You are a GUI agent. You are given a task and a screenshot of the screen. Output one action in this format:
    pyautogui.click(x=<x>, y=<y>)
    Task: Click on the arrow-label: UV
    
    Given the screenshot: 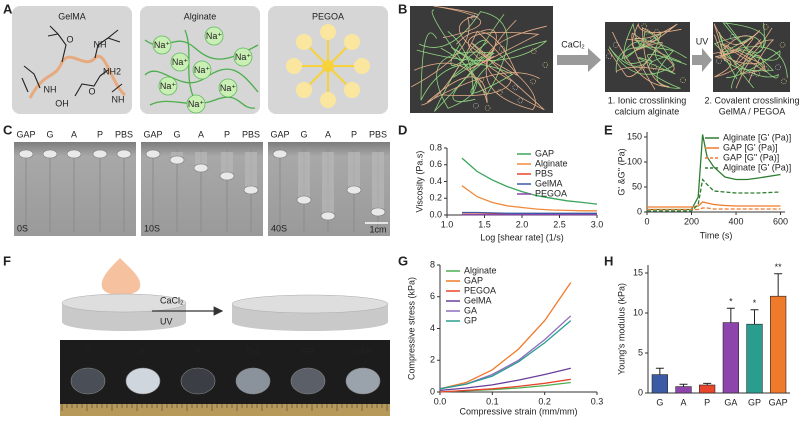 What is the action you would take?
    pyautogui.click(x=702, y=41)
    